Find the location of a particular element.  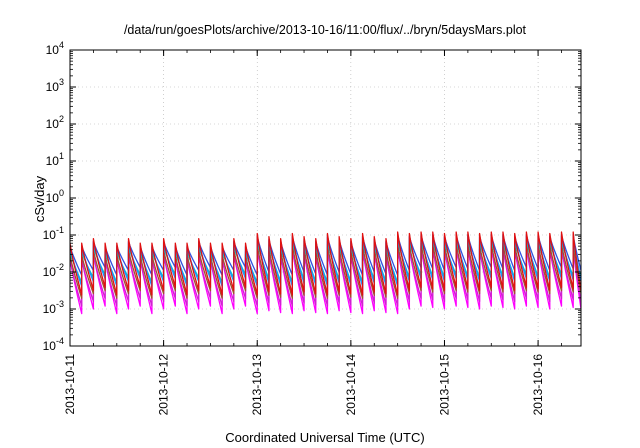

y-tick-label: 10² is located at coordinates (55, 122).